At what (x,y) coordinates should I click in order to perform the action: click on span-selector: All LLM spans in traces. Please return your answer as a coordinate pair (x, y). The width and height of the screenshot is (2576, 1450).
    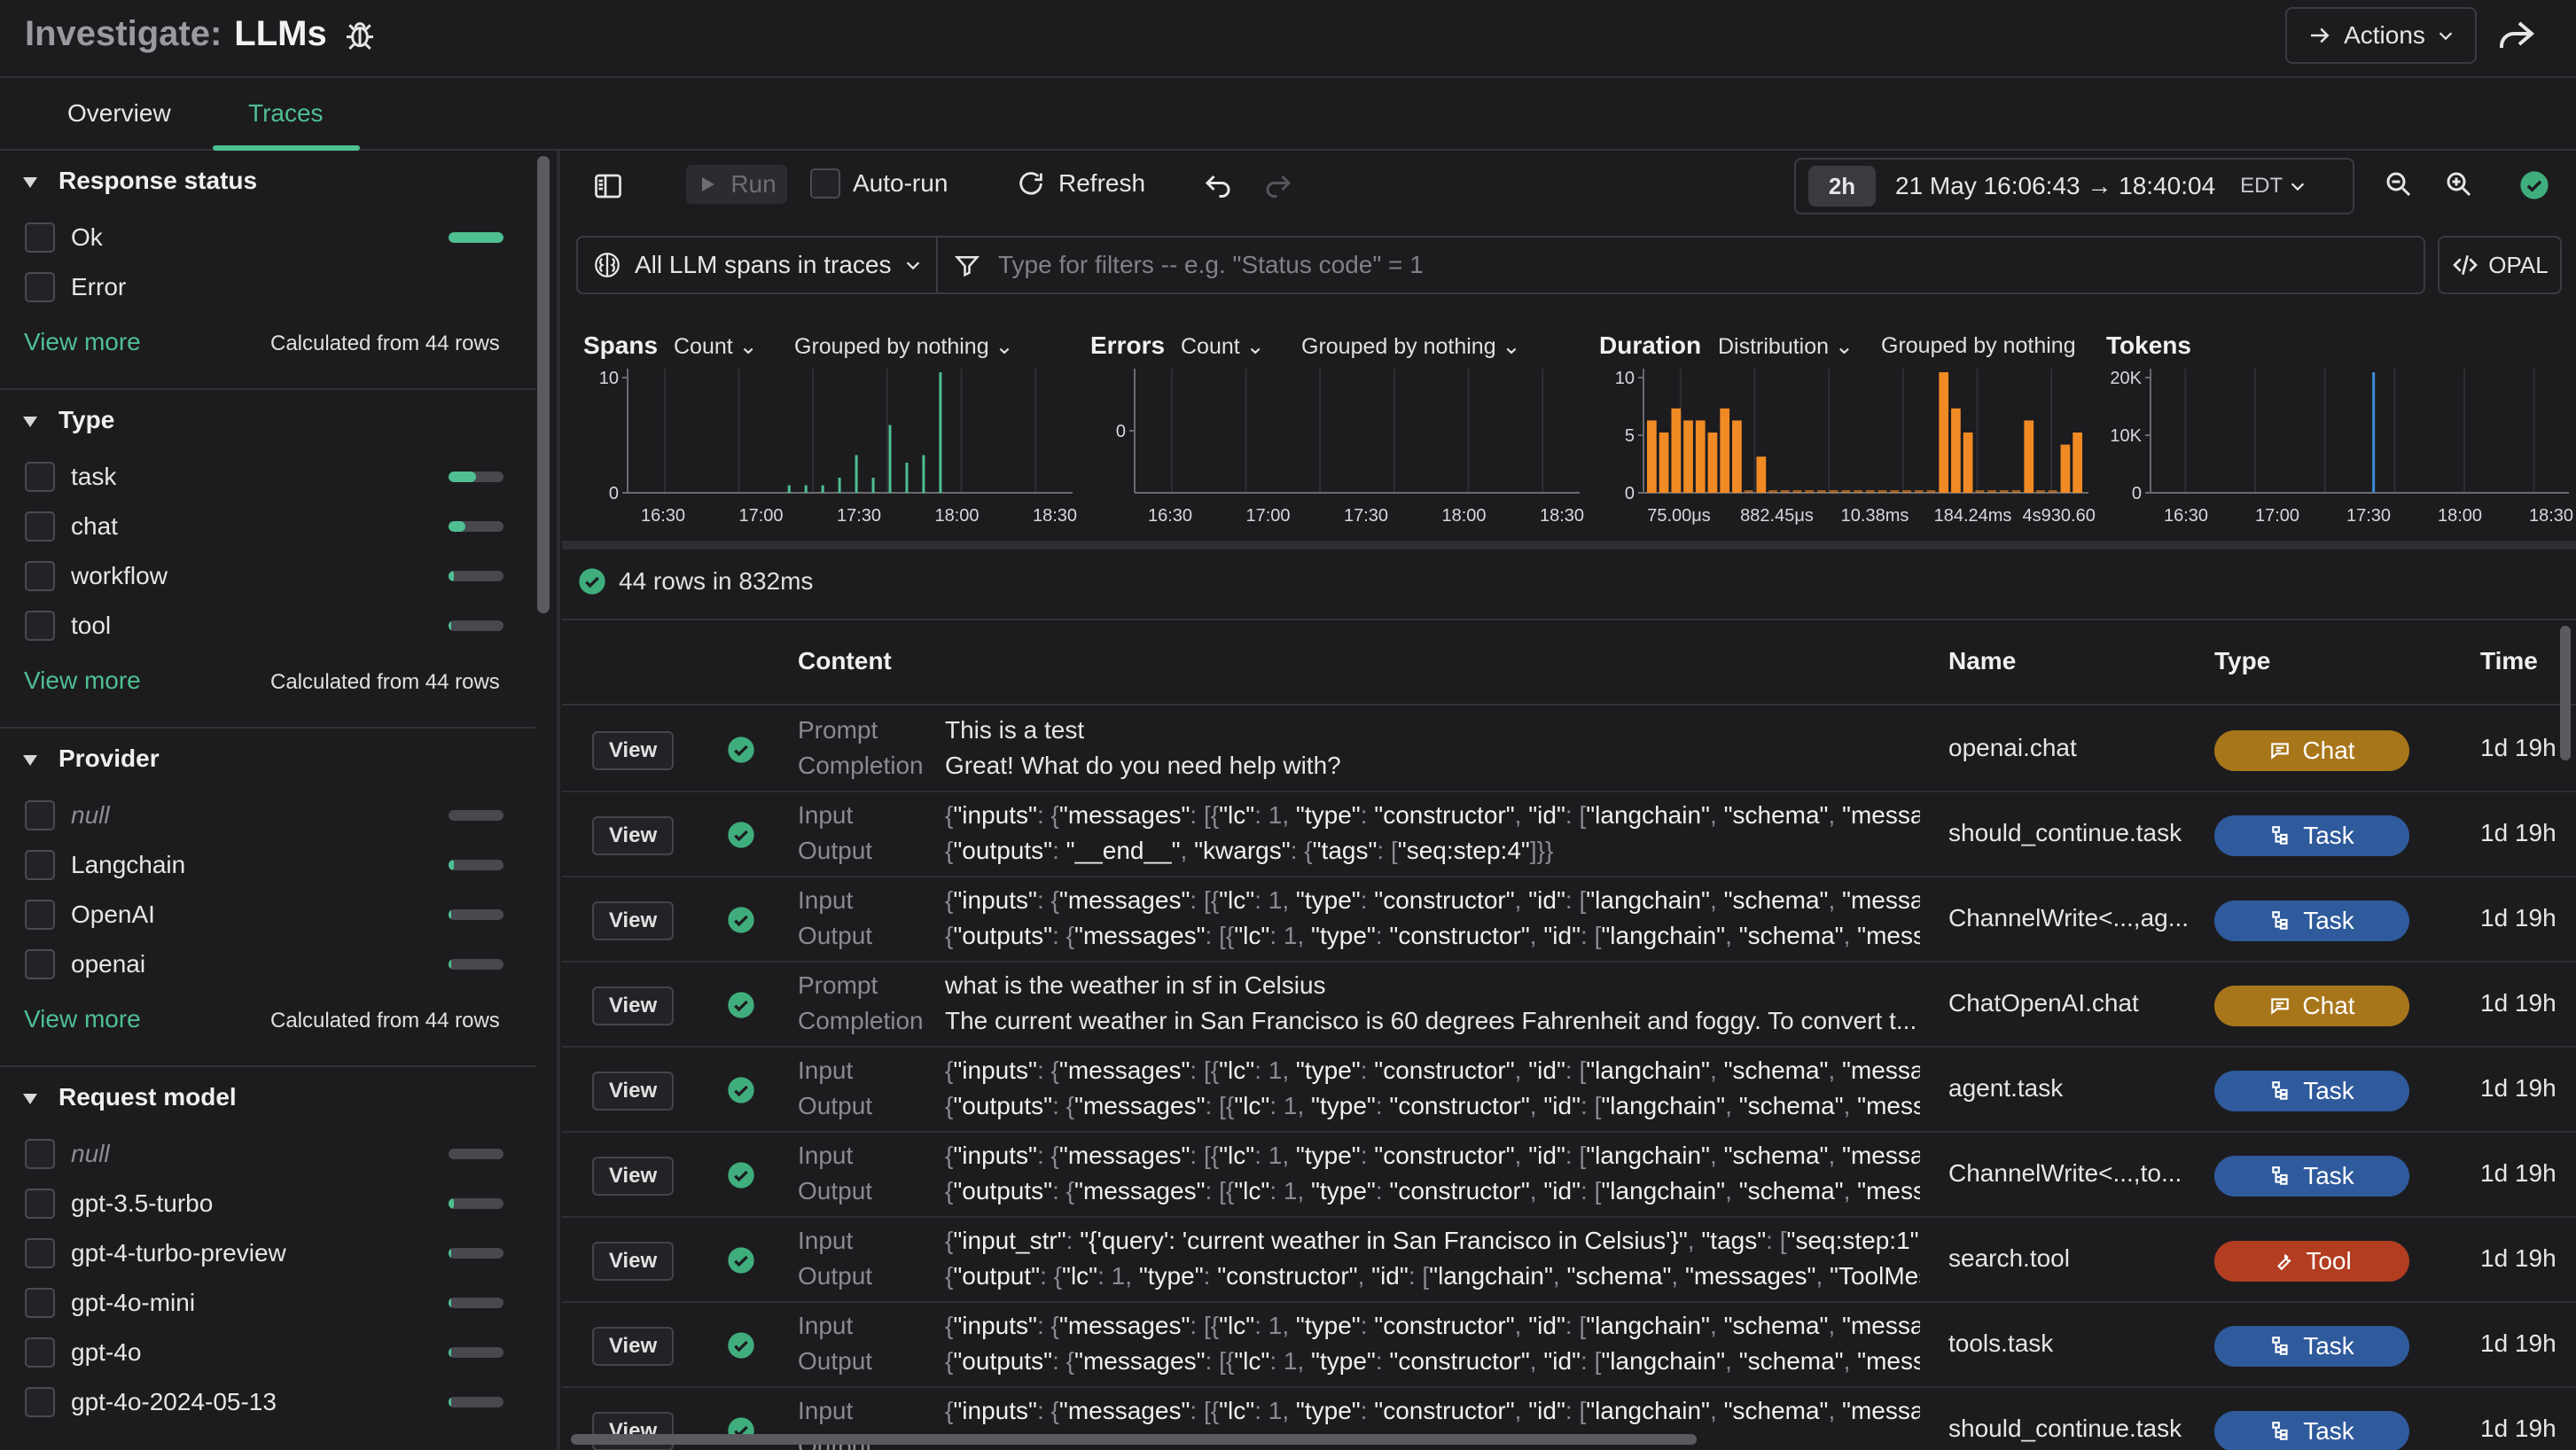
    Looking at the image, I should click on (758, 265).